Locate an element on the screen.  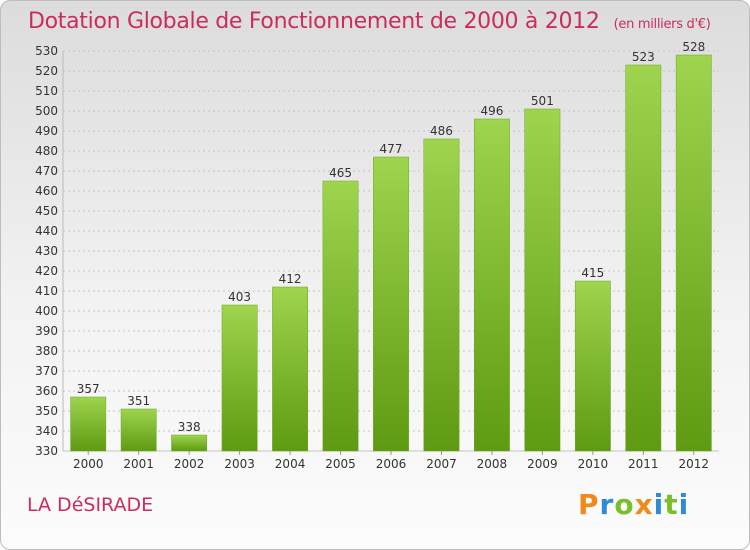
data-label: 412 is located at coordinates (290, 279).